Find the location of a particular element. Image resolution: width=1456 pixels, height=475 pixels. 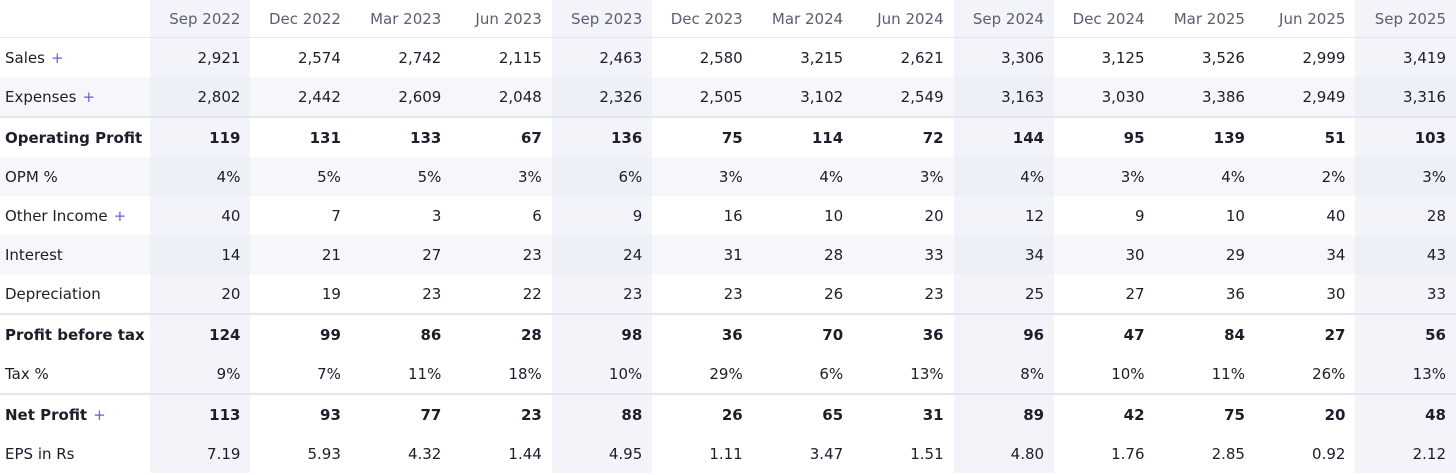

row-label: Sales + is located at coordinates (75, 58).